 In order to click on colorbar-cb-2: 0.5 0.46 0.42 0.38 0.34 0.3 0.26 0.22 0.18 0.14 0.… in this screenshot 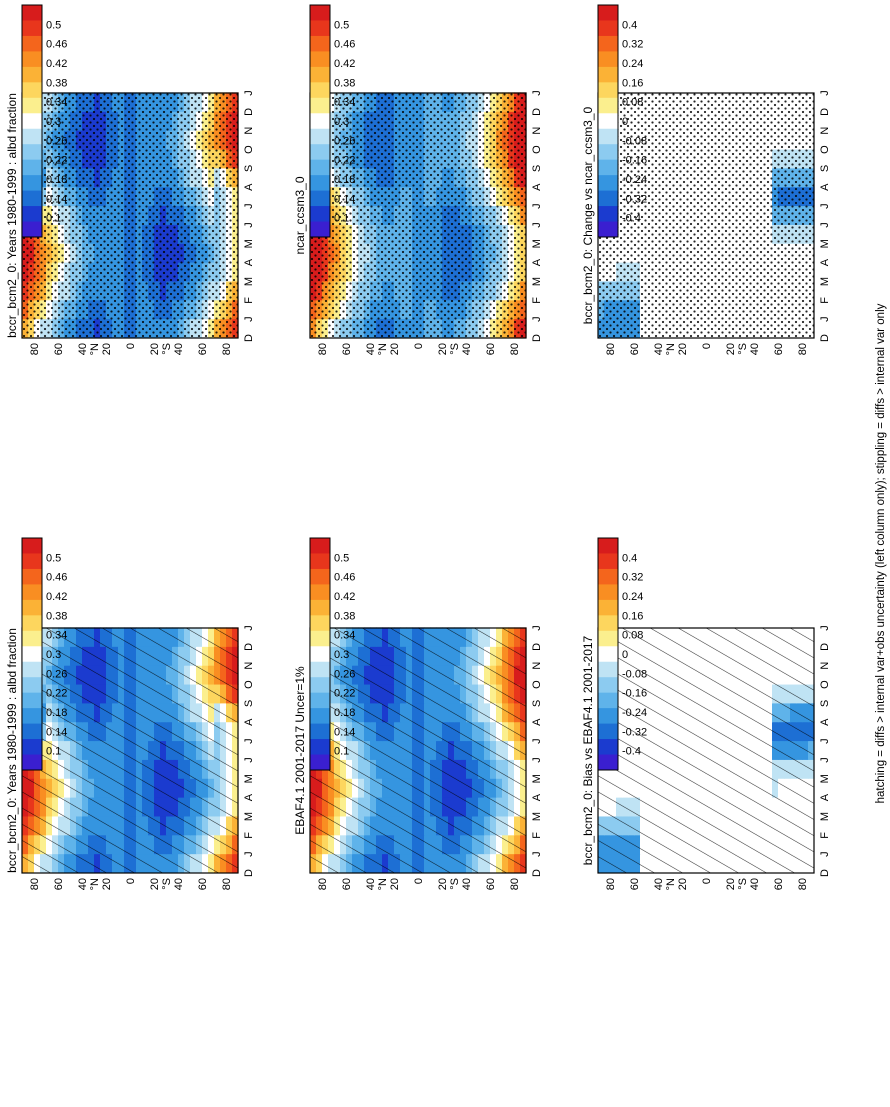, I will do `click(332, 654)`.